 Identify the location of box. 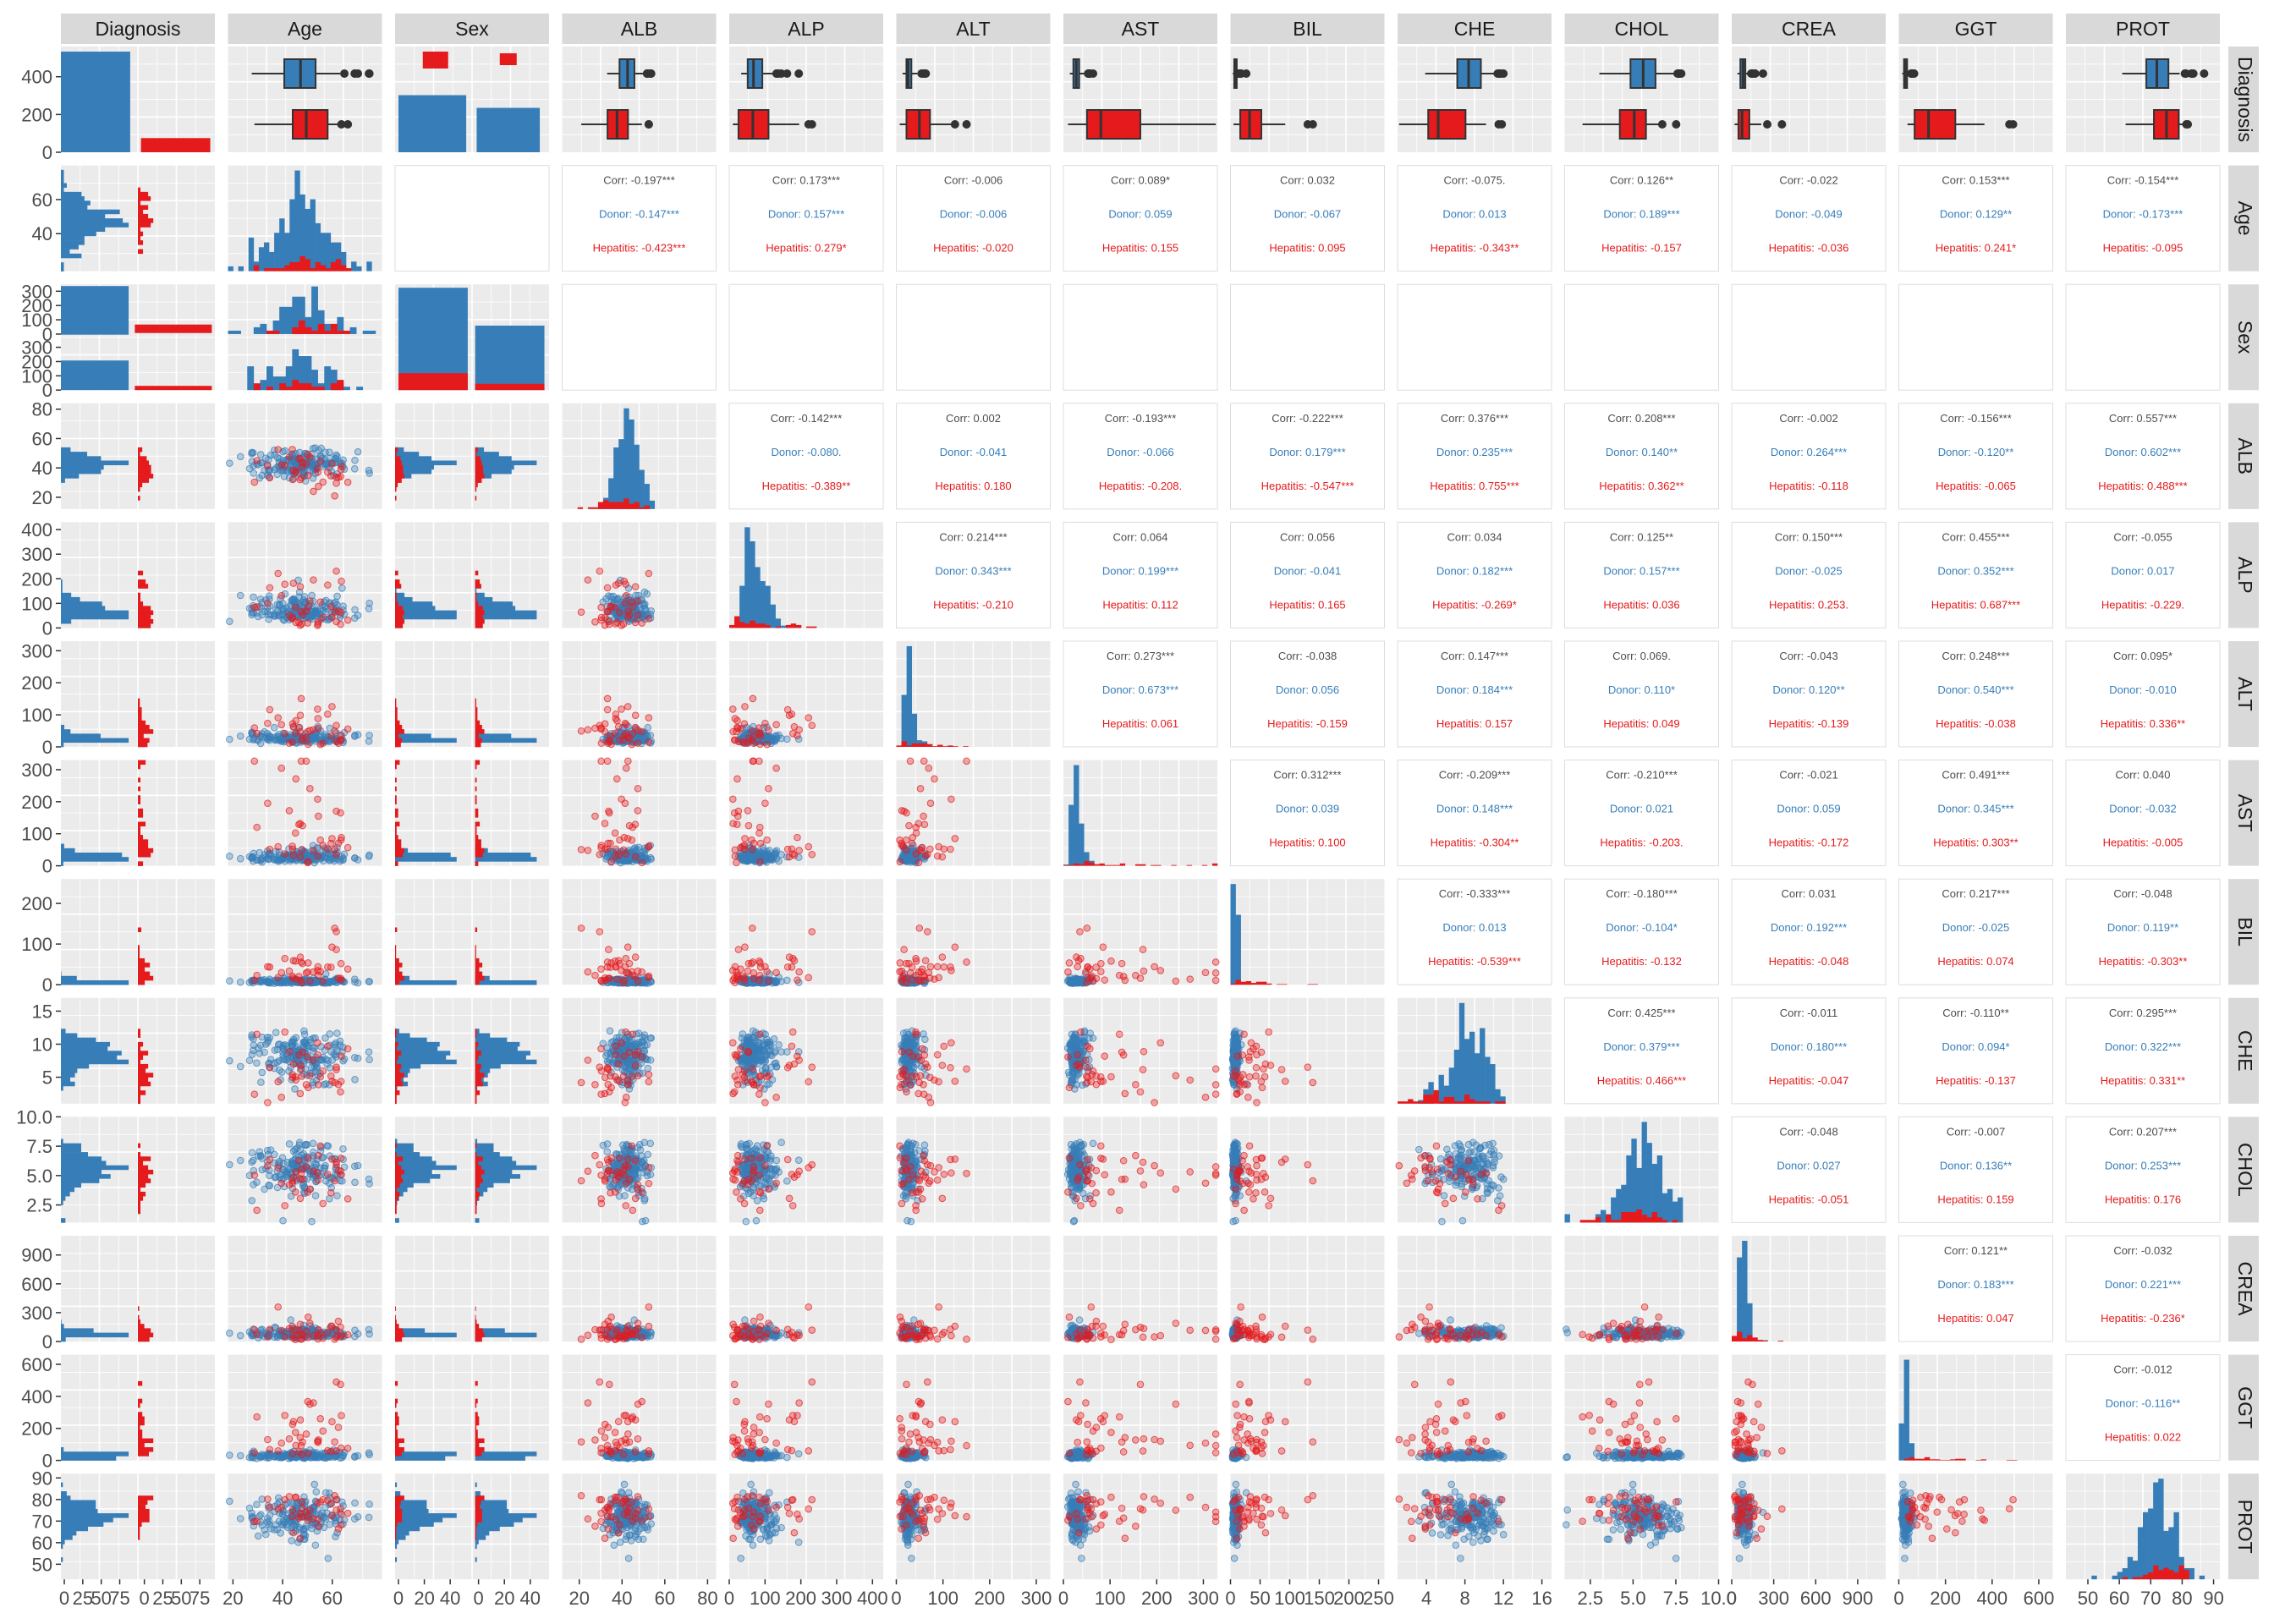
(310, 125).